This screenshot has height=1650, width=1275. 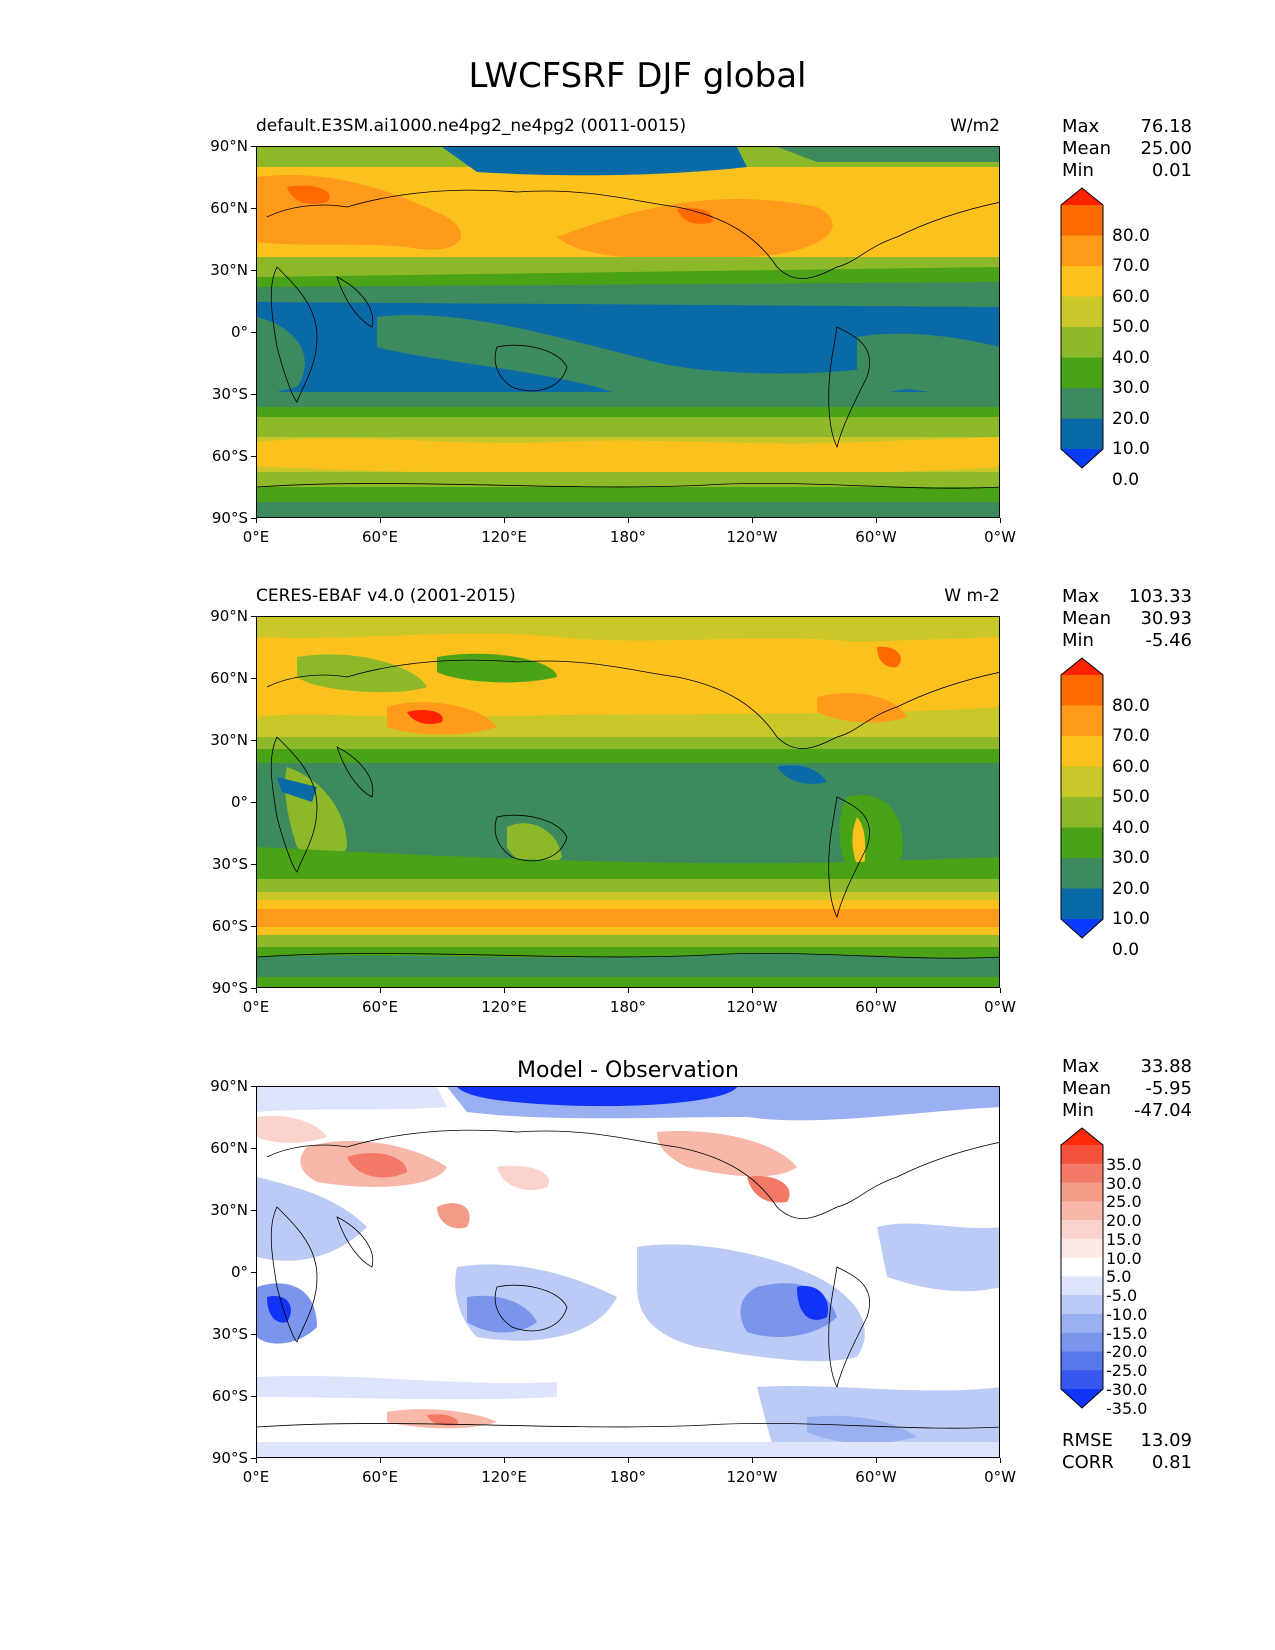 I want to click on lat-tick-label: 90°S, so click(x=229, y=1458).